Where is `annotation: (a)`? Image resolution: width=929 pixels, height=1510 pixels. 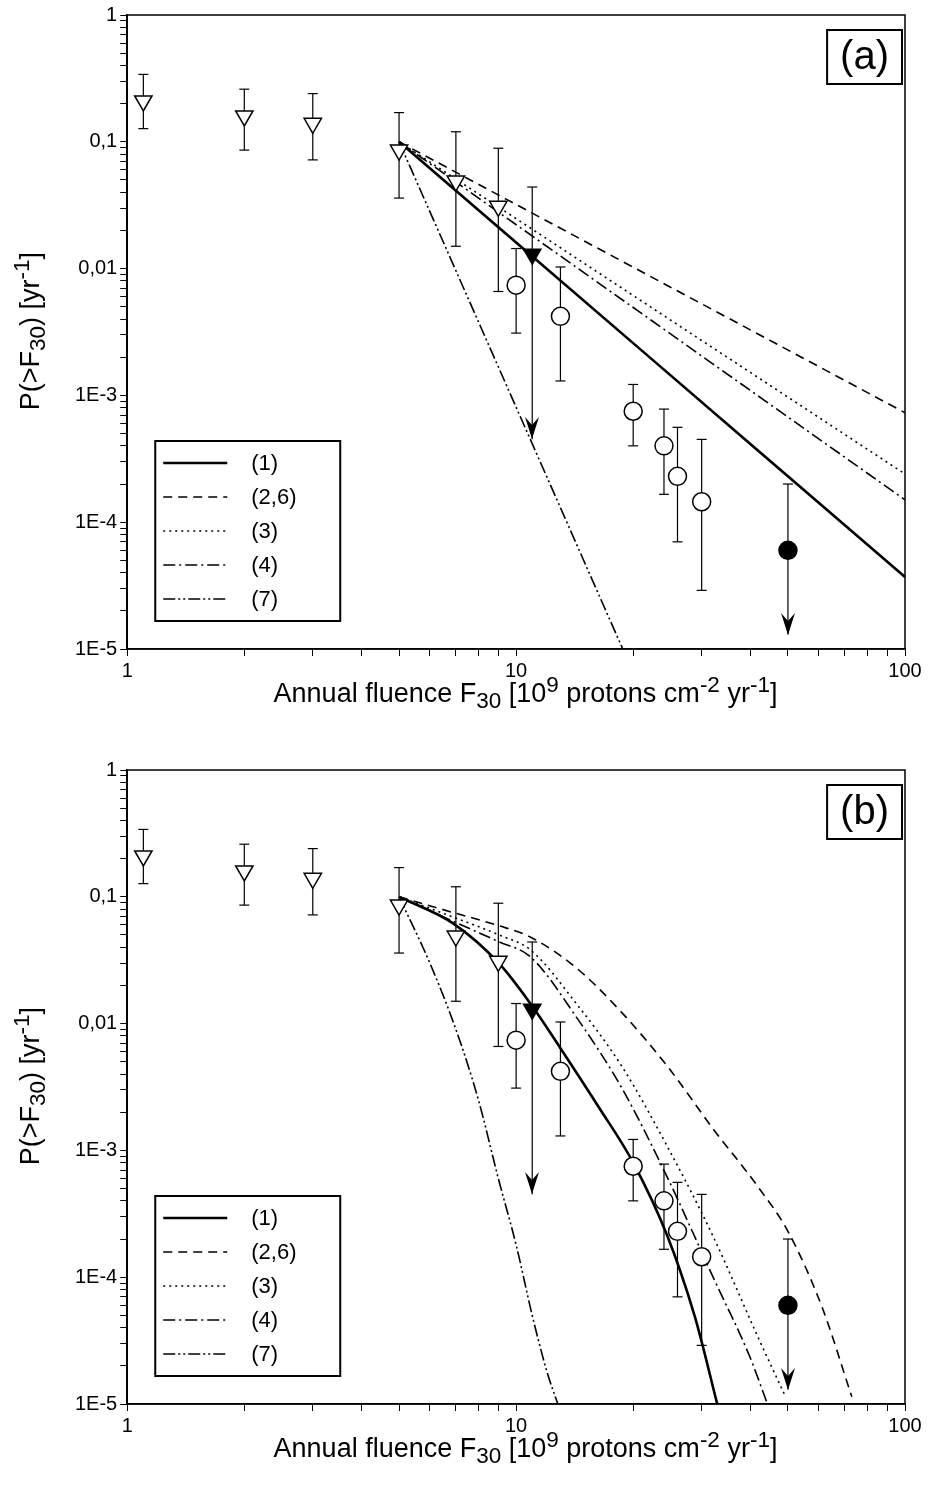
annotation: (a) is located at coordinates (864, 55).